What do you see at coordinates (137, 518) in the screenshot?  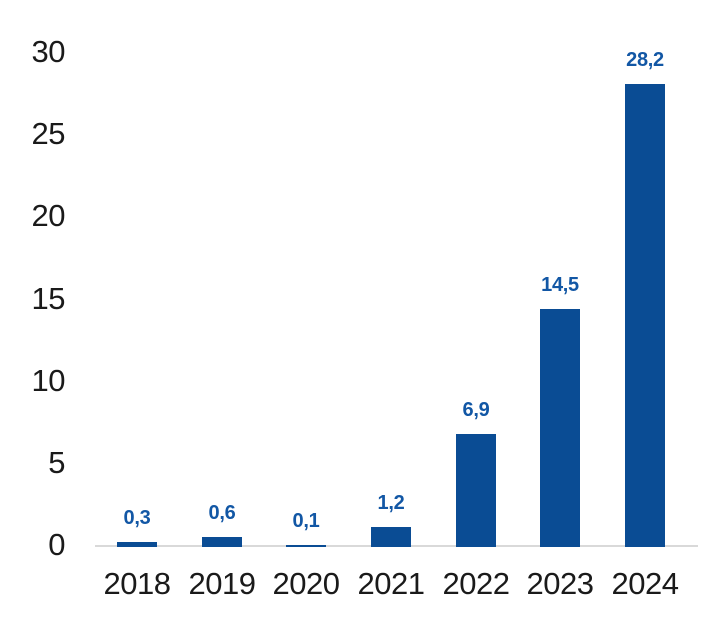 I see `value-label-2018: 0,3` at bounding box center [137, 518].